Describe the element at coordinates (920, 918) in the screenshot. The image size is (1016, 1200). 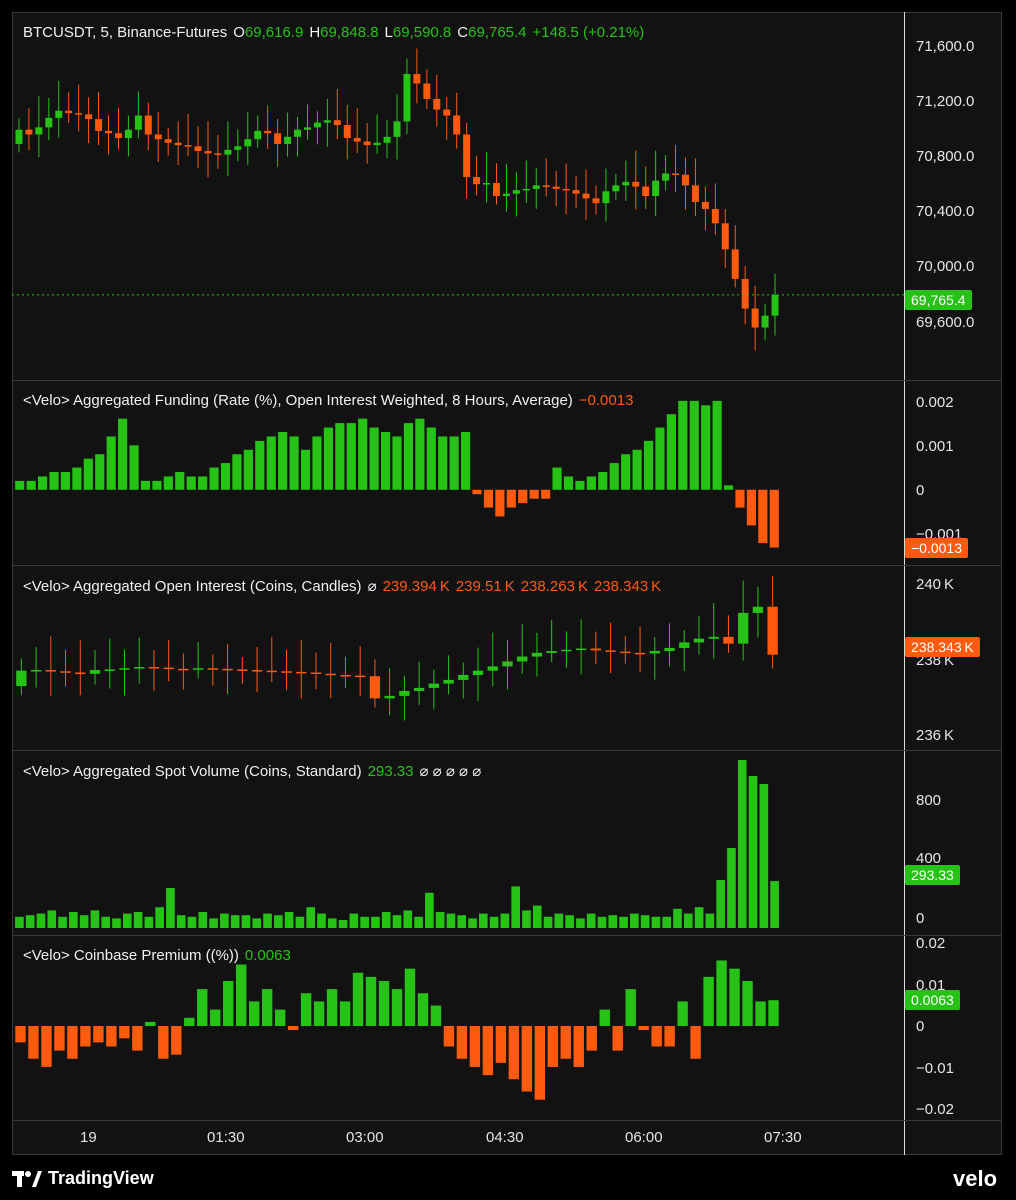
I see `spot-axis-label: 0` at that location.